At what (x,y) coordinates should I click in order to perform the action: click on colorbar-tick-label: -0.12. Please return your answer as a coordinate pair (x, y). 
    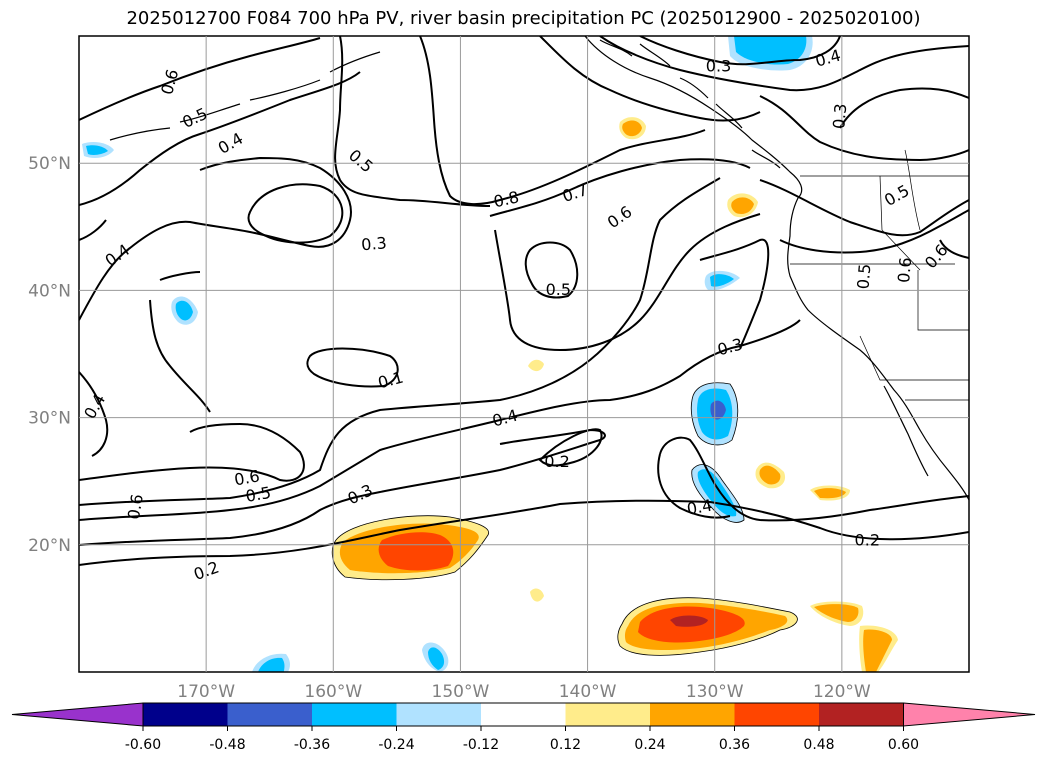
    Looking at the image, I should click on (481, 745).